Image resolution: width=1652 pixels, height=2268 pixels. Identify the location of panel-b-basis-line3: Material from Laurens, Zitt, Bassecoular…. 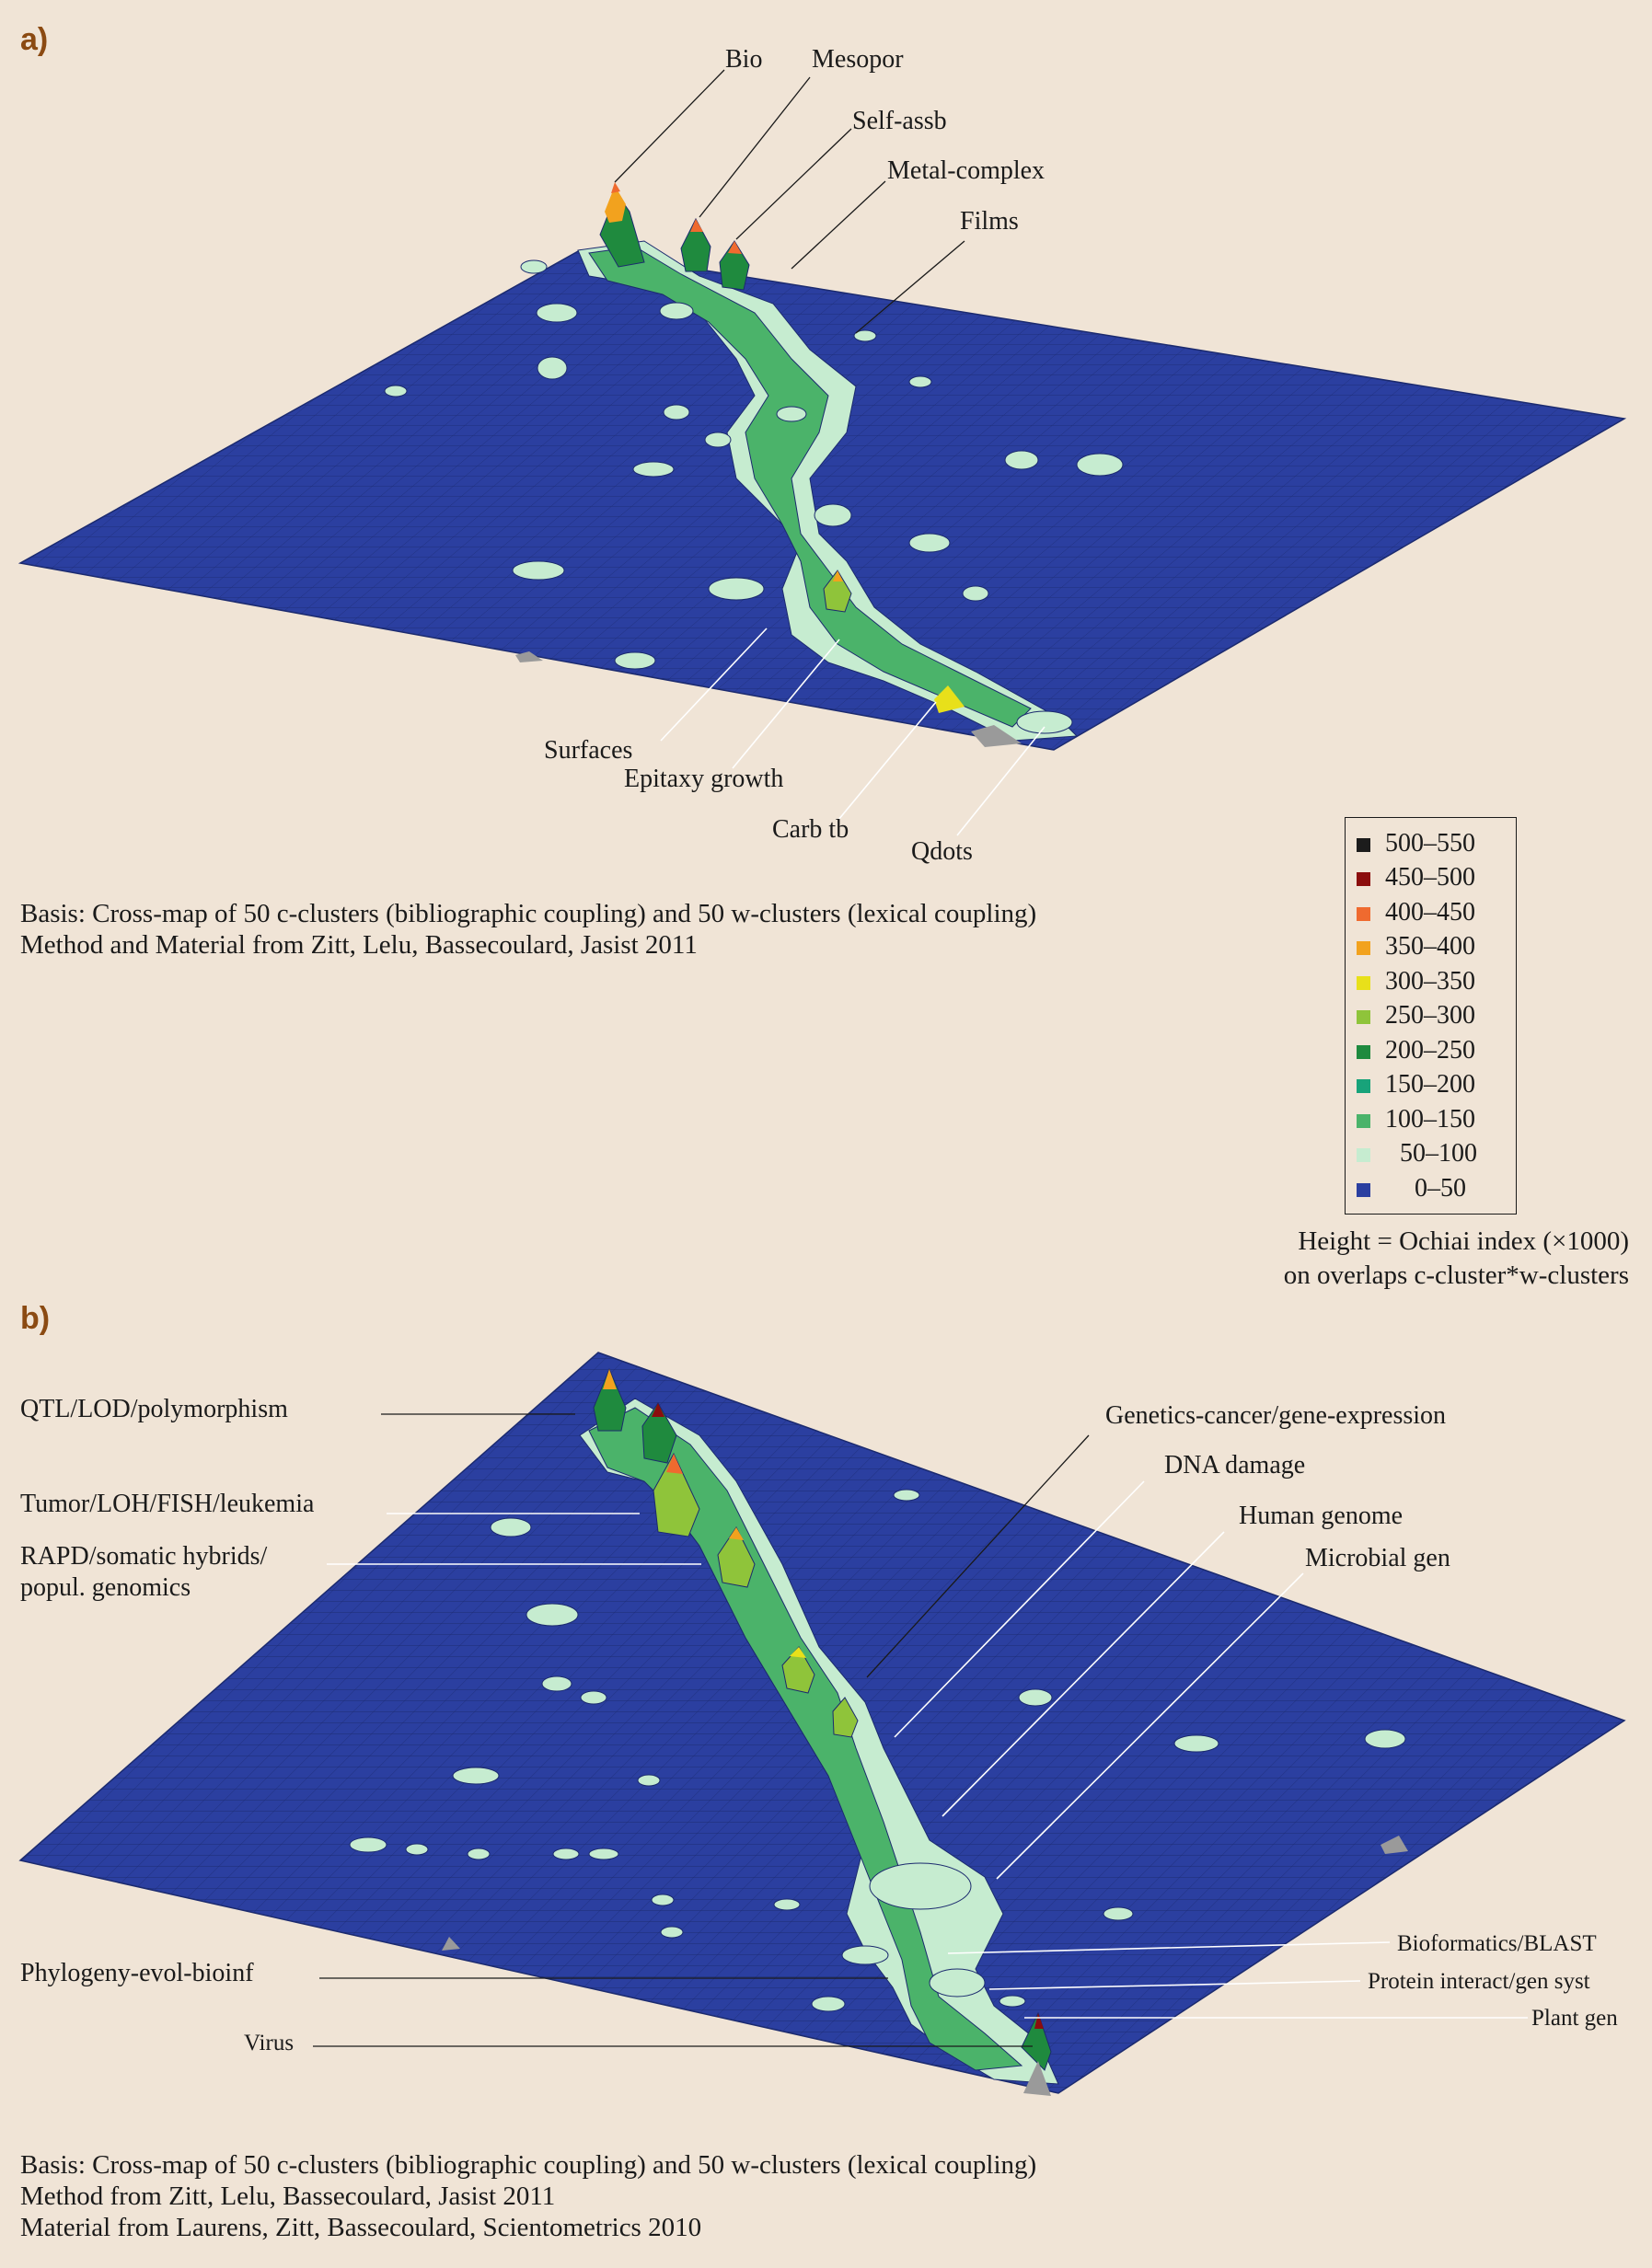
(361, 2228).